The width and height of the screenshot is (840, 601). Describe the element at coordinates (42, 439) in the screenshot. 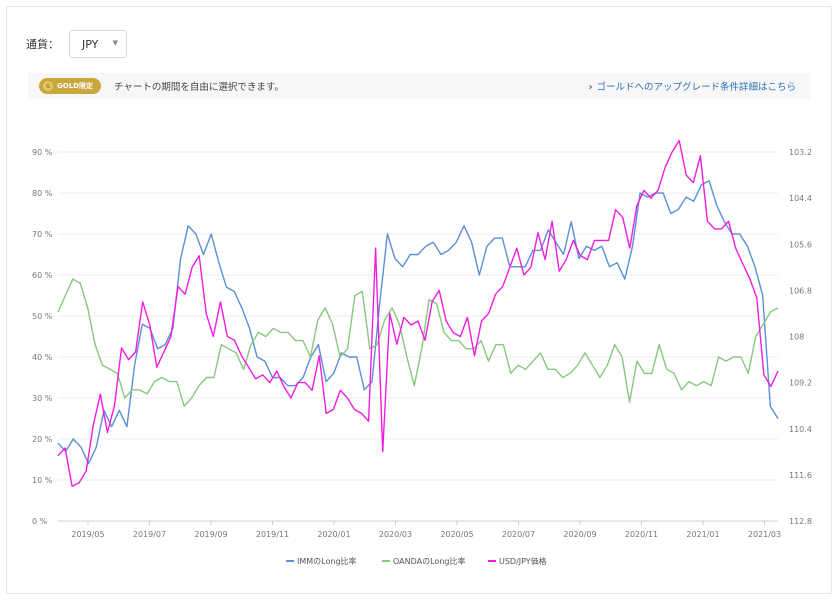

I see `y-left-tick-label: 20 %` at that location.